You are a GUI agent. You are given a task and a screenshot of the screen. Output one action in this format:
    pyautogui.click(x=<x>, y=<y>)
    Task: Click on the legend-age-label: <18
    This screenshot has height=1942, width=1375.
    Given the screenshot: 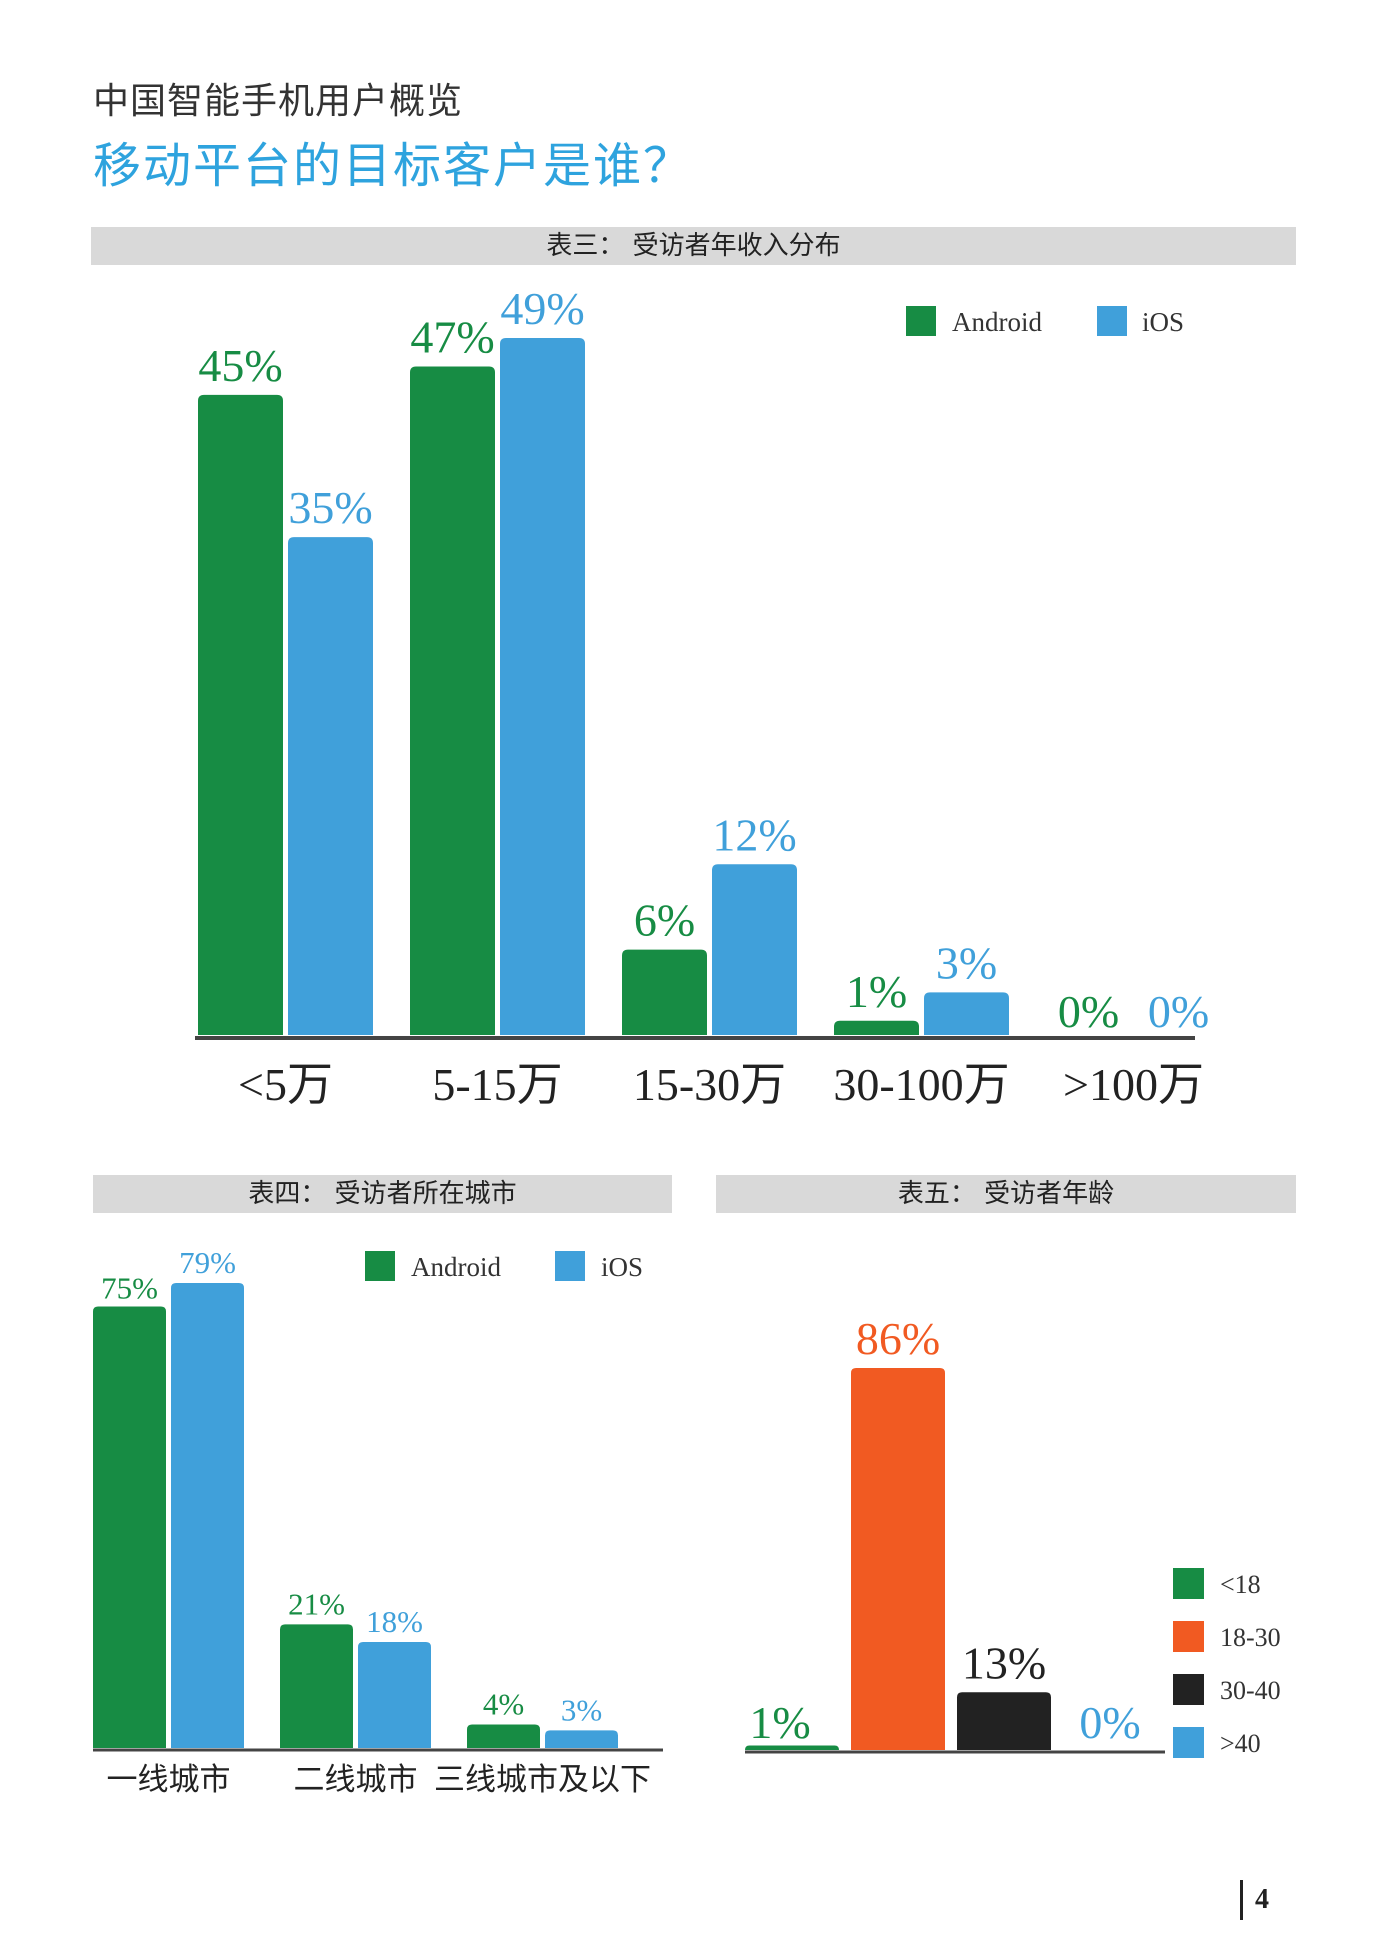 What is the action you would take?
    pyautogui.click(x=1240, y=1584)
    